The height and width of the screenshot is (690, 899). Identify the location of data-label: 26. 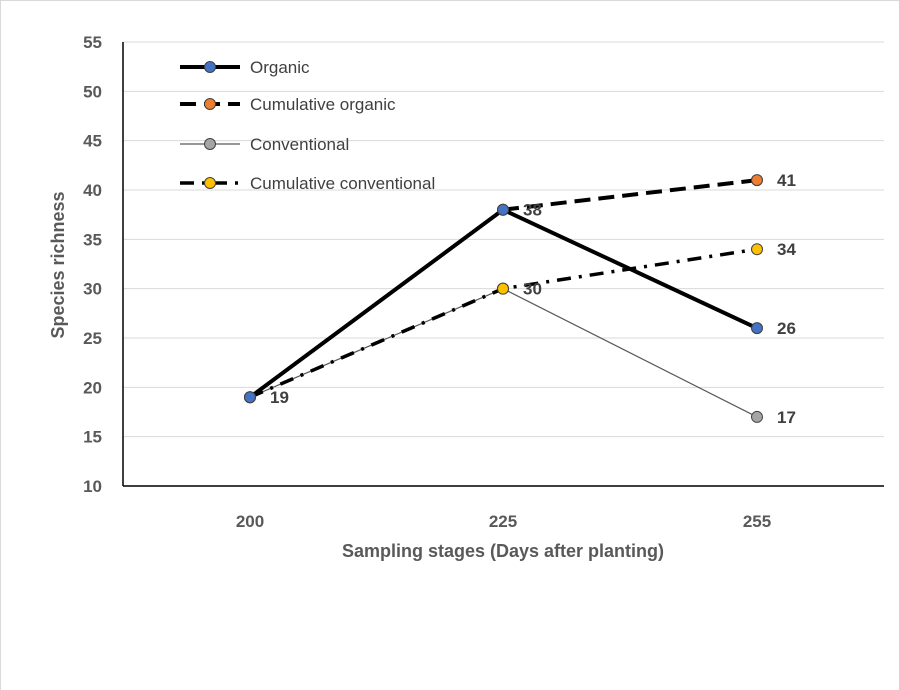
(786, 328).